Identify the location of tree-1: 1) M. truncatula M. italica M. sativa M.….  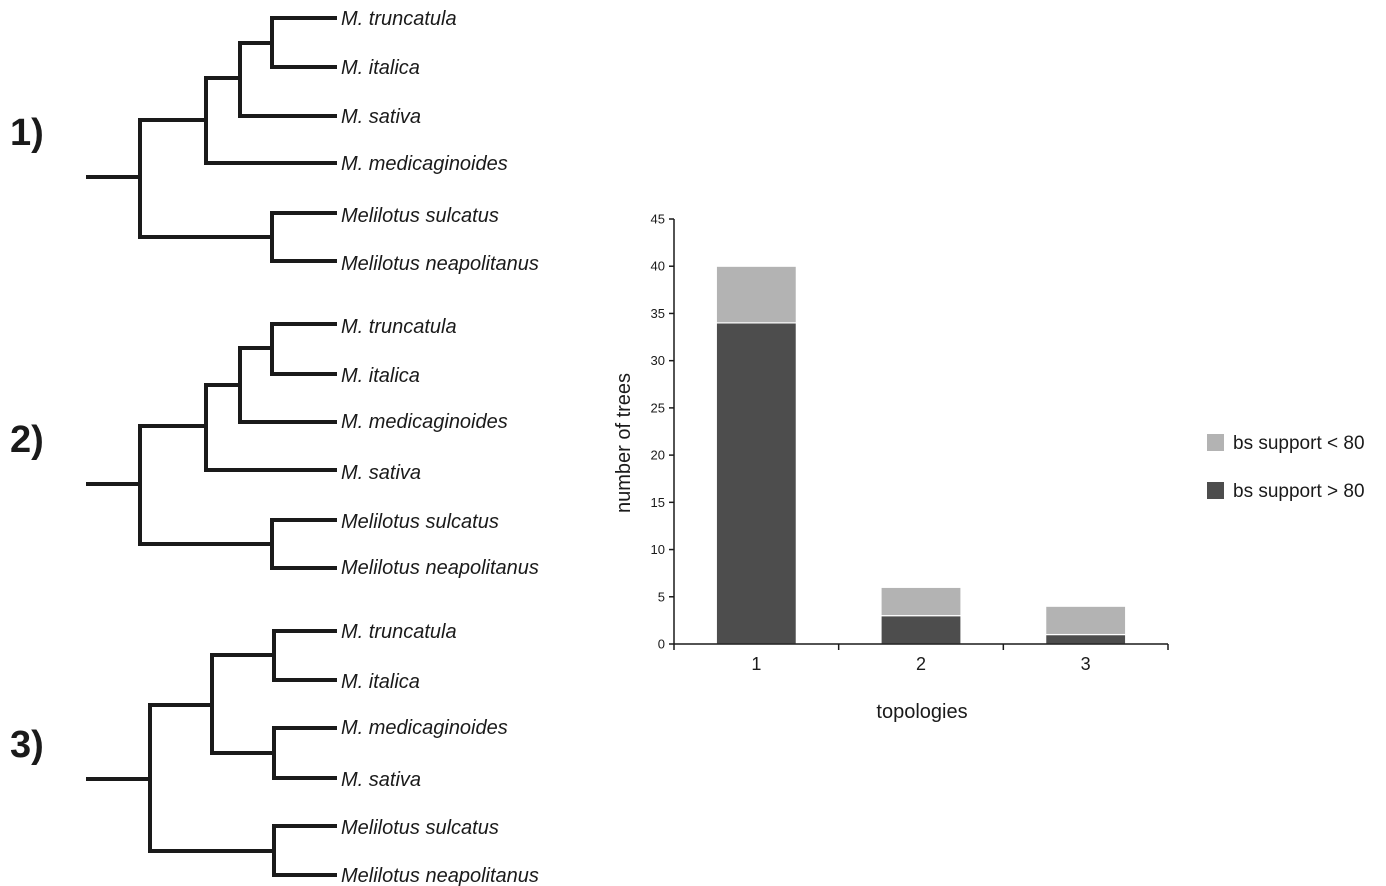
(274, 141).